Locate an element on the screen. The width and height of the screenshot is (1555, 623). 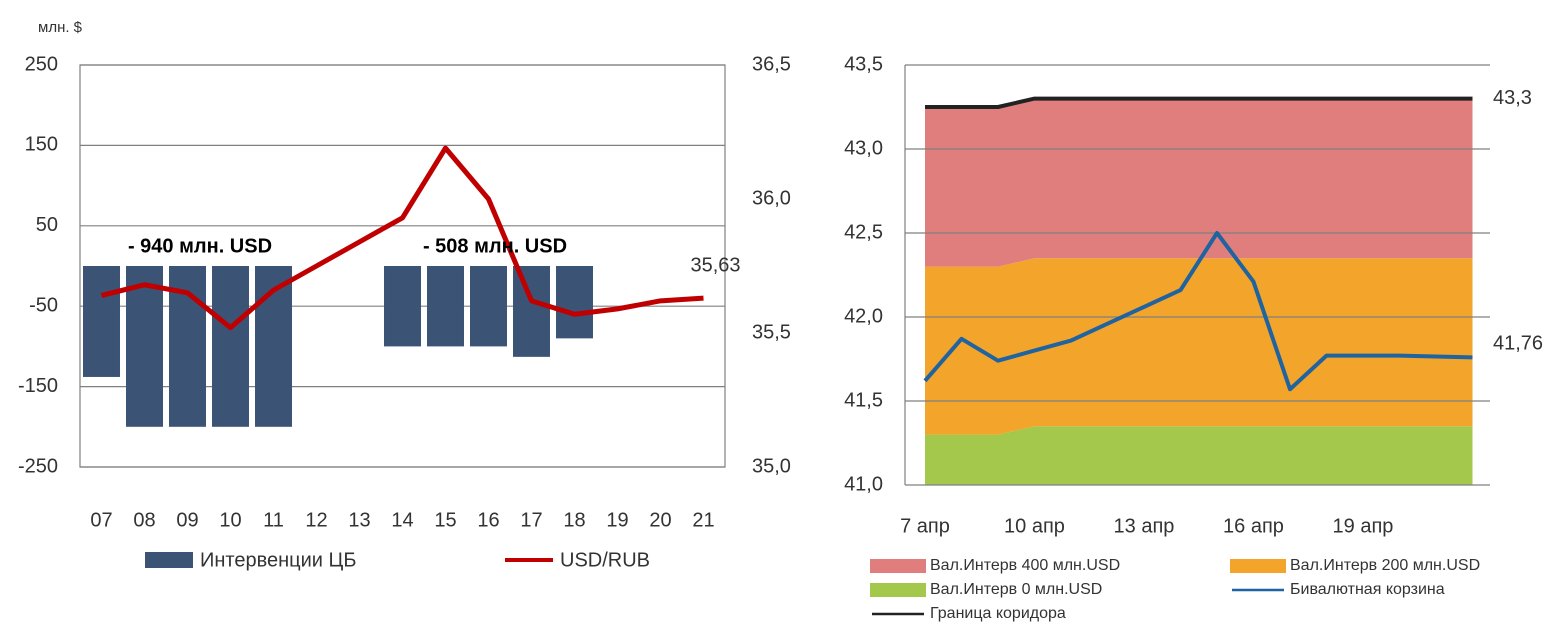
y-tick-label: 250 is located at coordinates (41, 64).